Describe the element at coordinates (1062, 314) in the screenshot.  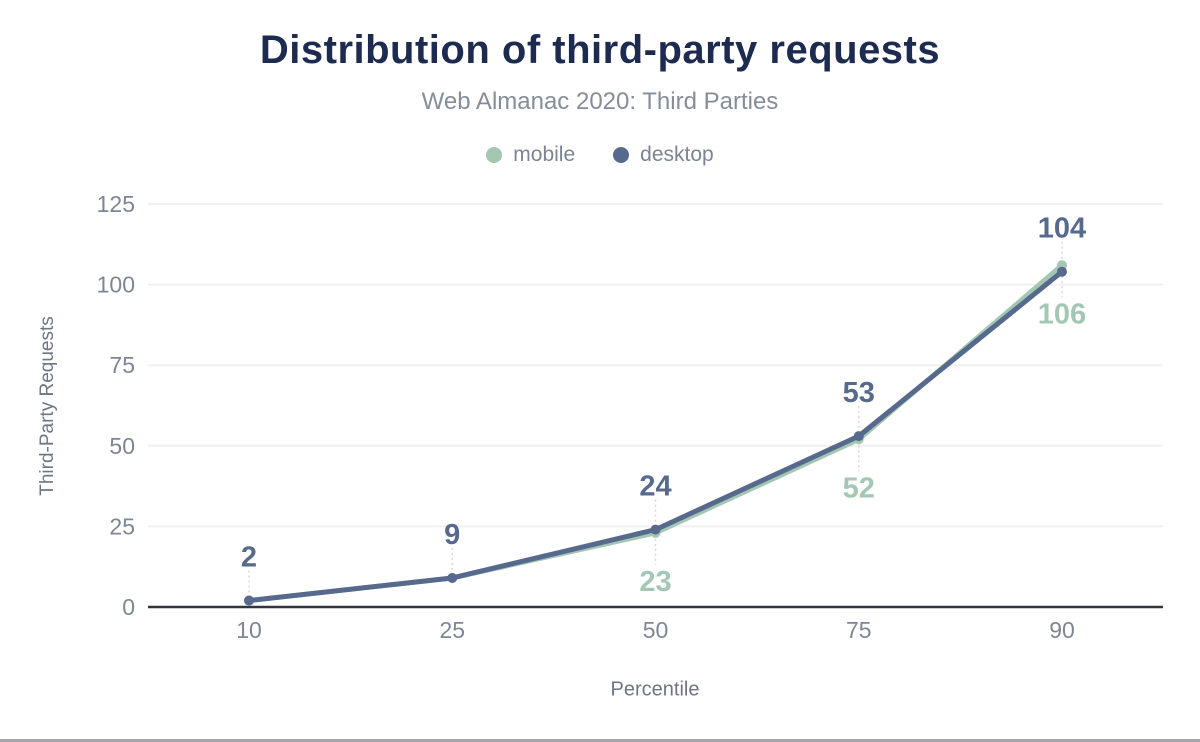
I see `mobile-data-label: 106` at that location.